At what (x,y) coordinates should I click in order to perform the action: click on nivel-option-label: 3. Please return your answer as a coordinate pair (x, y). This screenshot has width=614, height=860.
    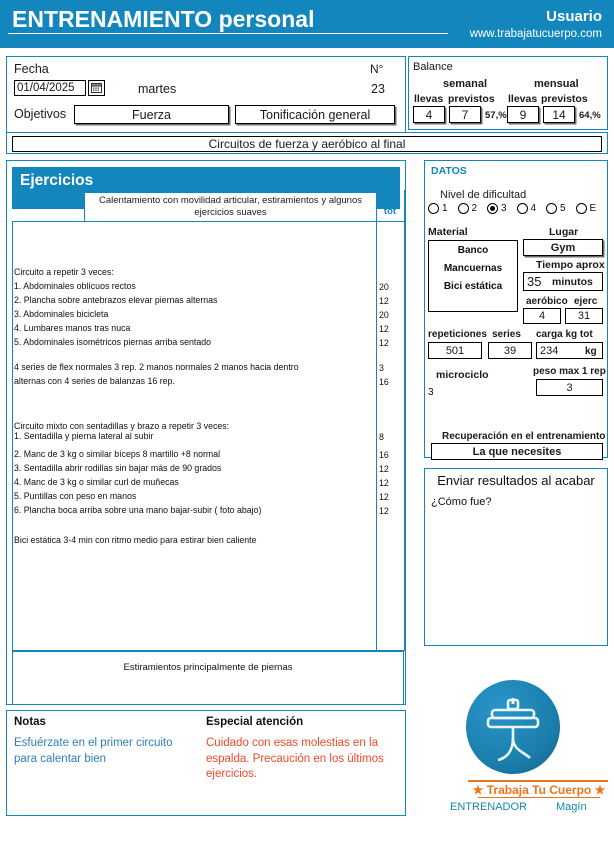
    Looking at the image, I should click on (504, 208).